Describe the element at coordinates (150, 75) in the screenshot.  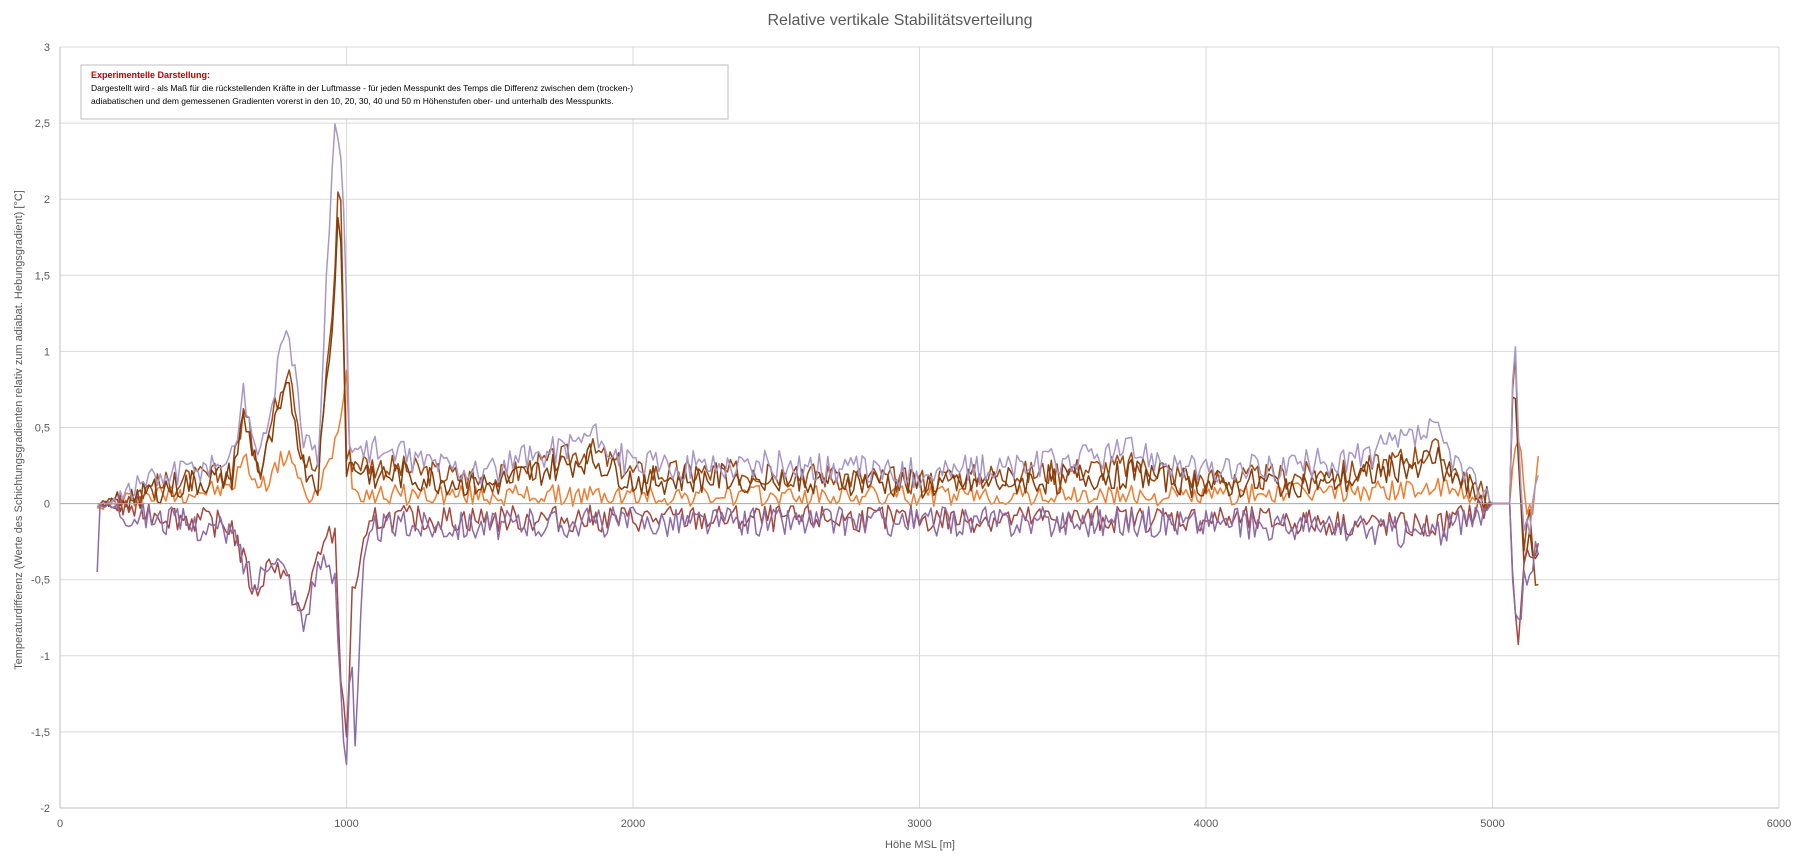
I see `annotation-title: Experimentelle Darstellung:` at that location.